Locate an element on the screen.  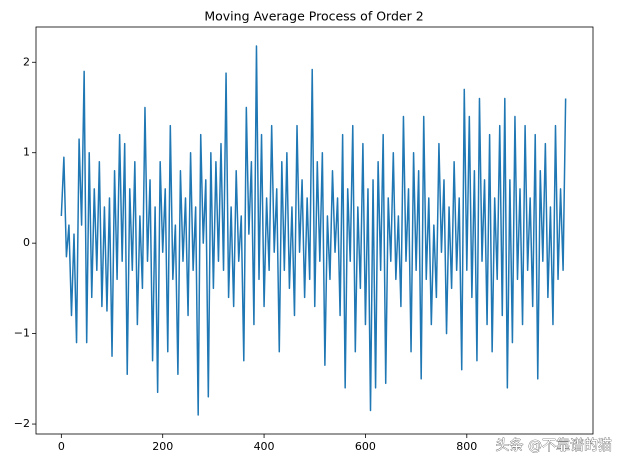
x-tick-label: 600 is located at coordinates (365, 446).